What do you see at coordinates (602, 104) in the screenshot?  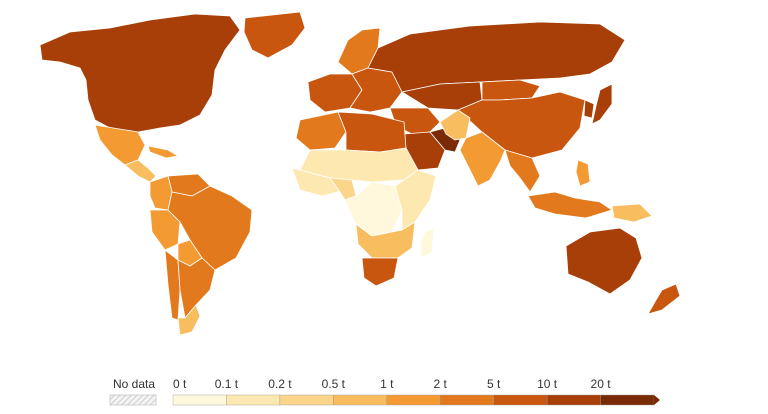 I see `region-japan` at bounding box center [602, 104].